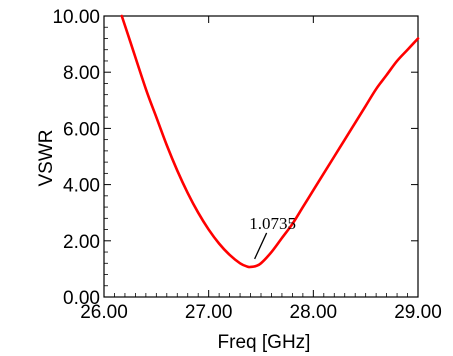 Image resolution: width=453 pixels, height=356 pixels. What do you see at coordinates (81, 129) in the screenshot?
I see `y-tick-label: 6.00` at bounding box center [81, 129].